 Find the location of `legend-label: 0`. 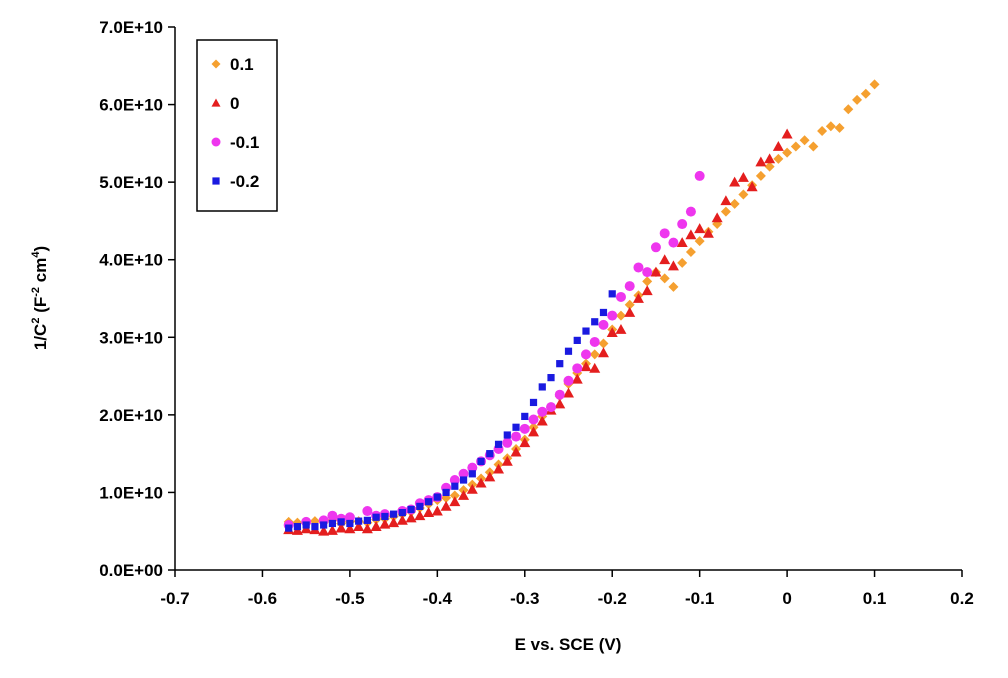

legend-label: 0 is located at coordinates (234, 103).